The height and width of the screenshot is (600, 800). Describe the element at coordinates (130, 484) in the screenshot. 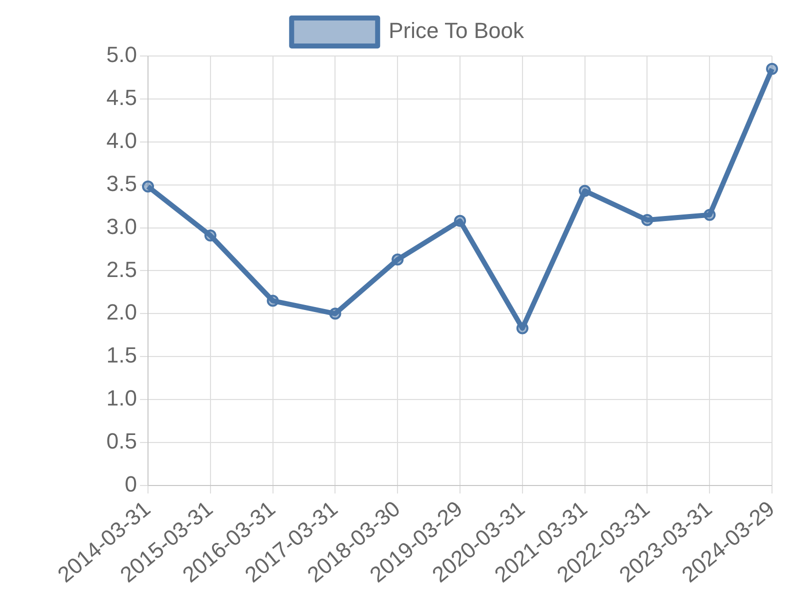

I see `y-tick-label: 0` at that location.